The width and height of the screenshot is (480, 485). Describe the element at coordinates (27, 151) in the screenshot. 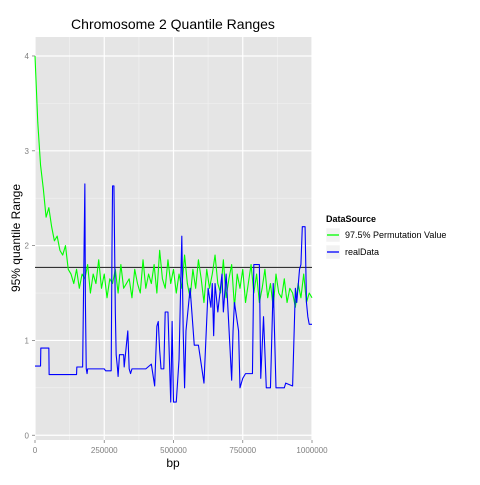

I see `y-tick-label: 3` at that location.